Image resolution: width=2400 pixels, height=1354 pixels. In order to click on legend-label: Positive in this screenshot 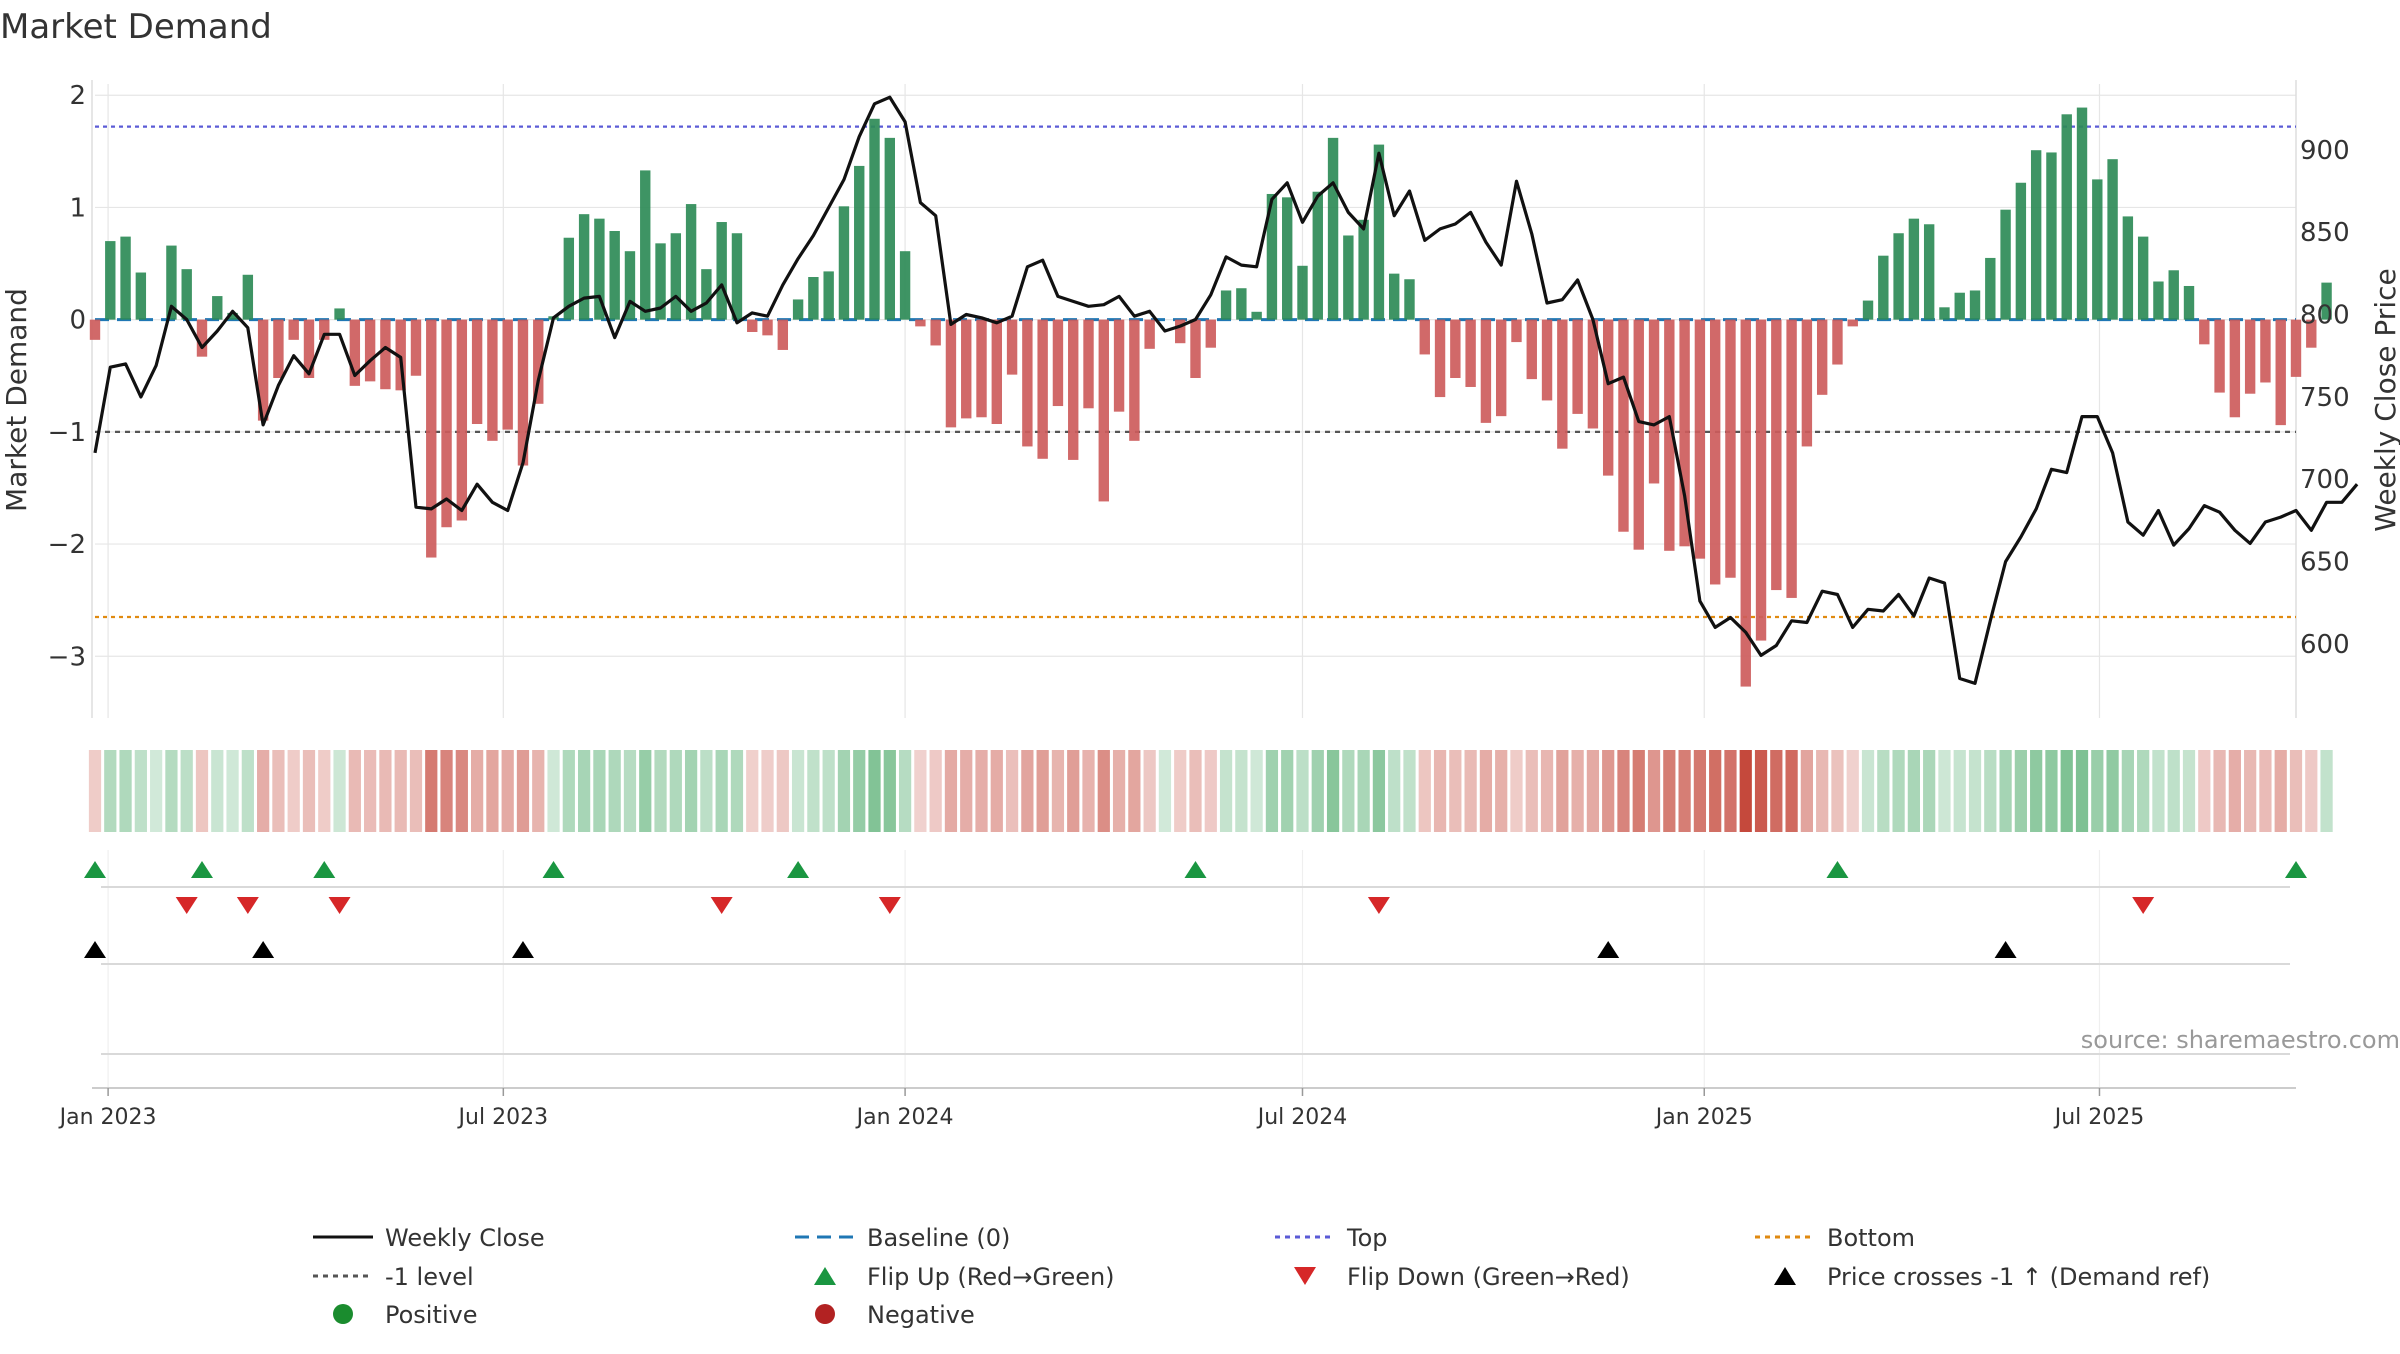, I will do `click(431, 1315)`.